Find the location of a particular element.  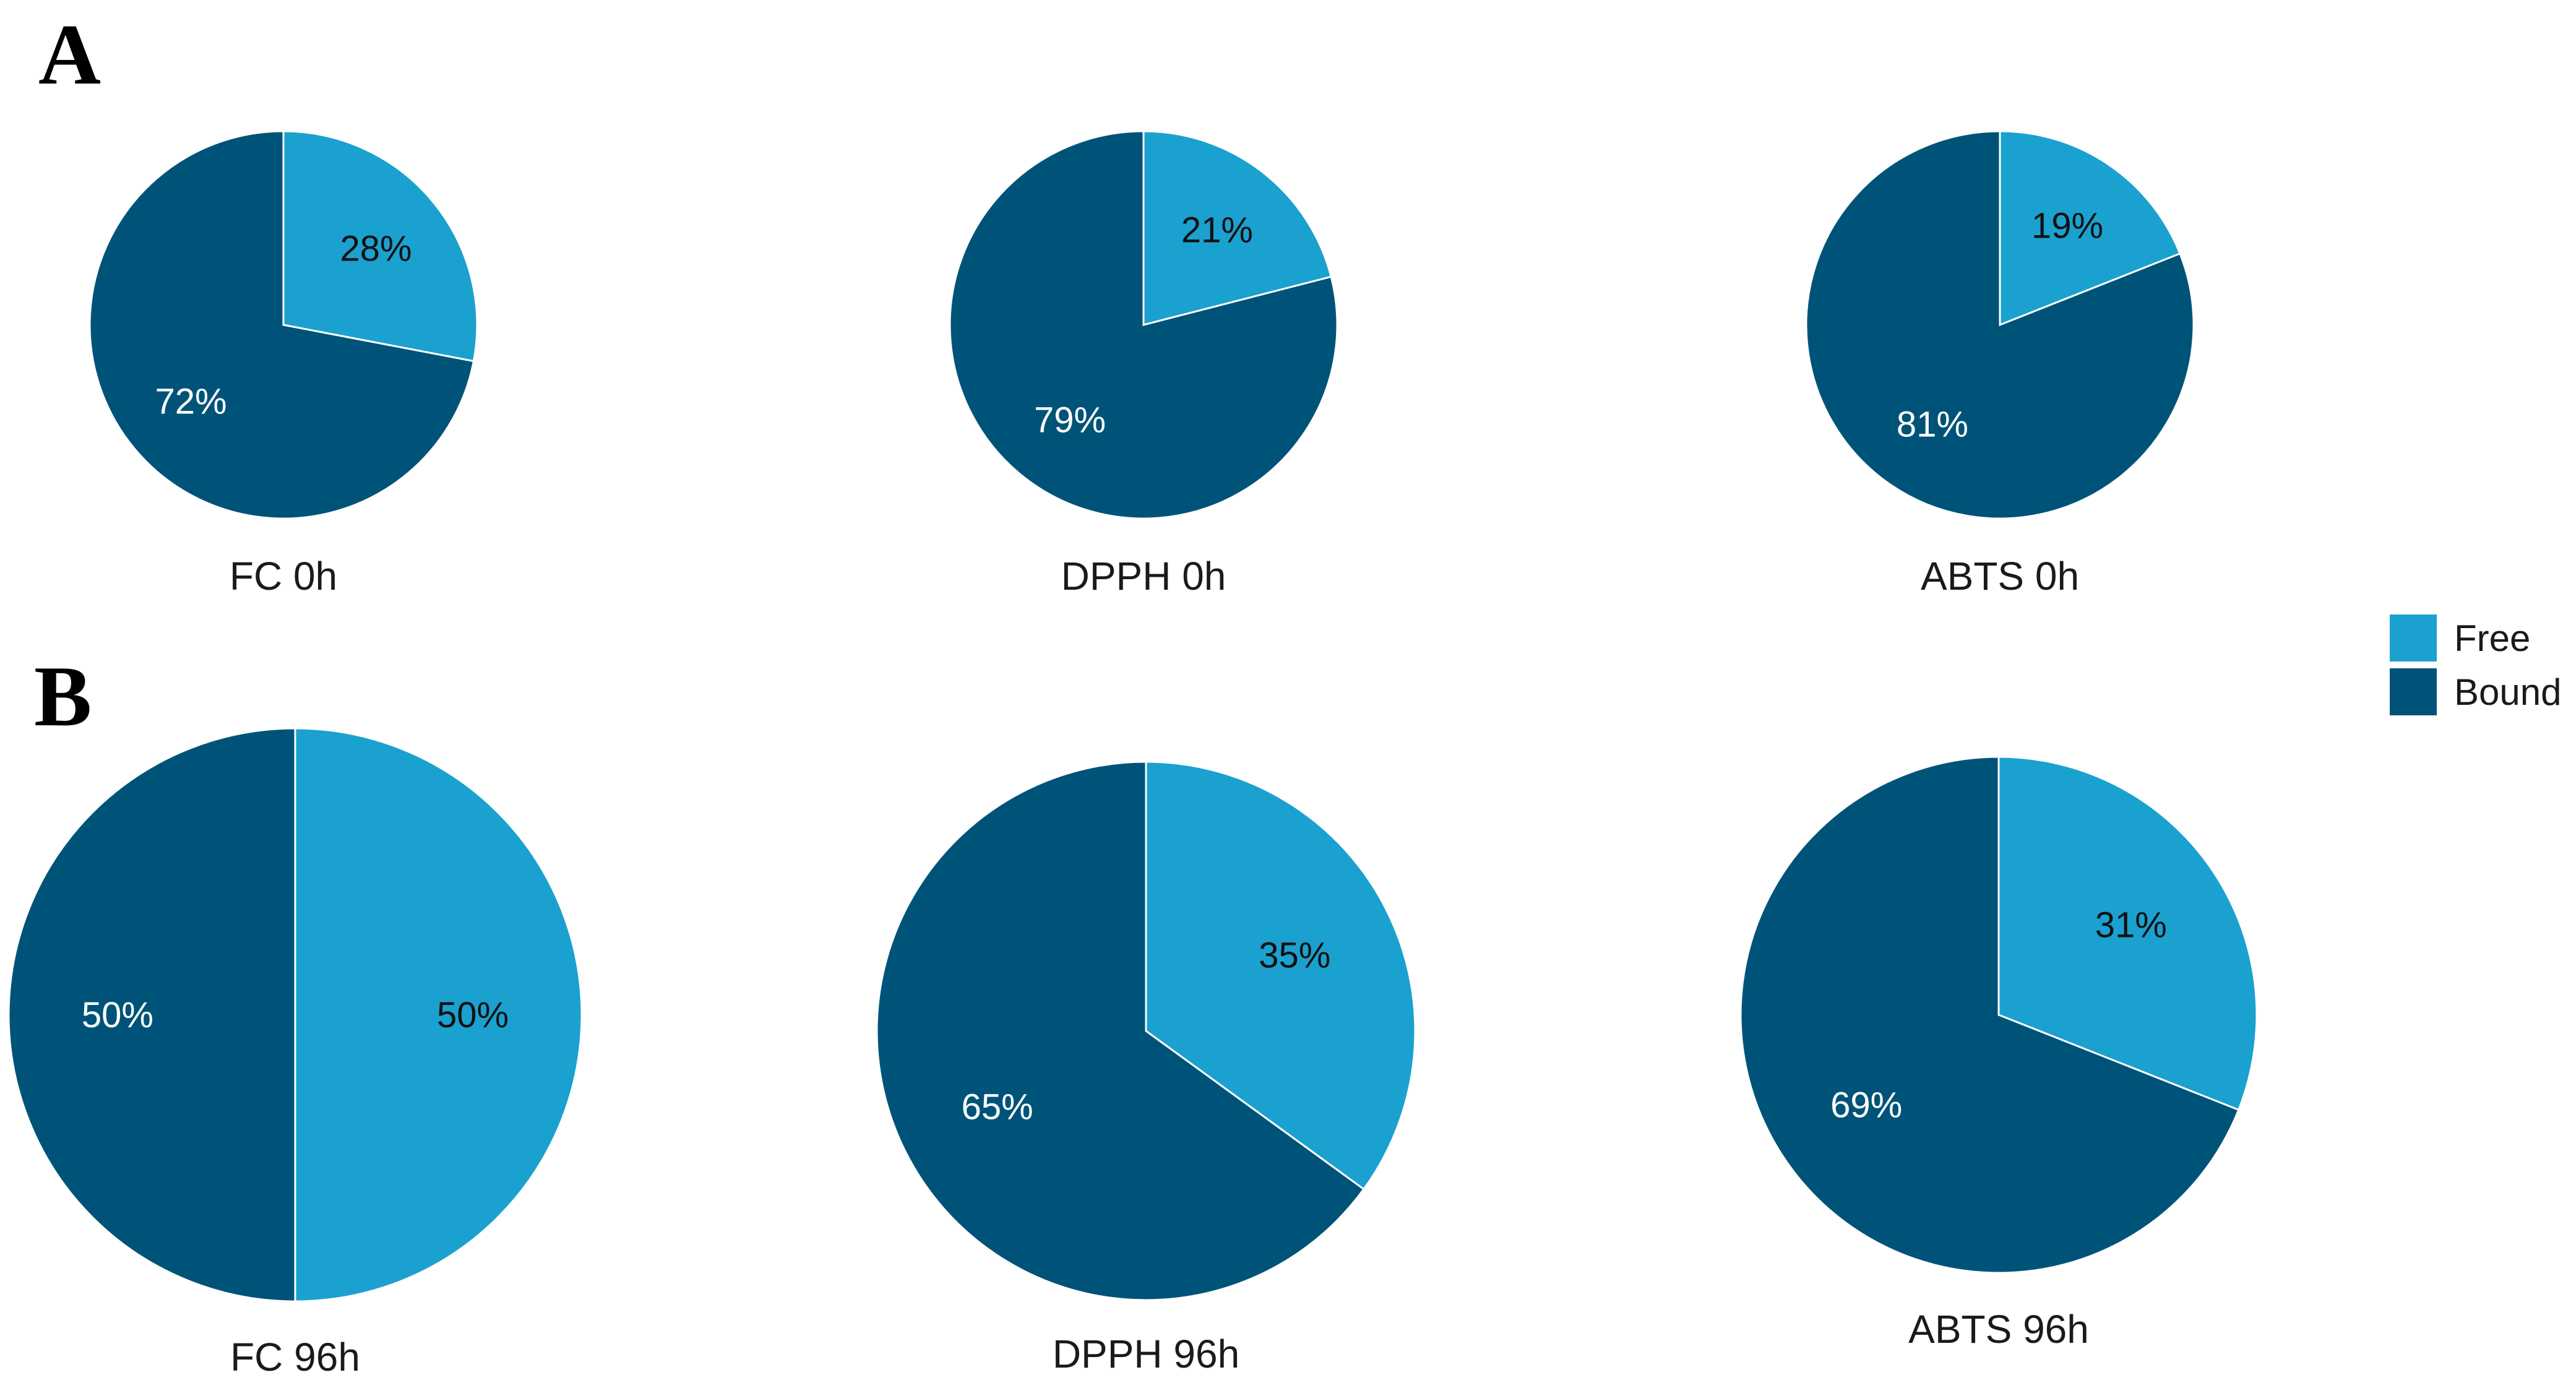

pie-4-label-free: 50% is located at coordinates (473, 1015).